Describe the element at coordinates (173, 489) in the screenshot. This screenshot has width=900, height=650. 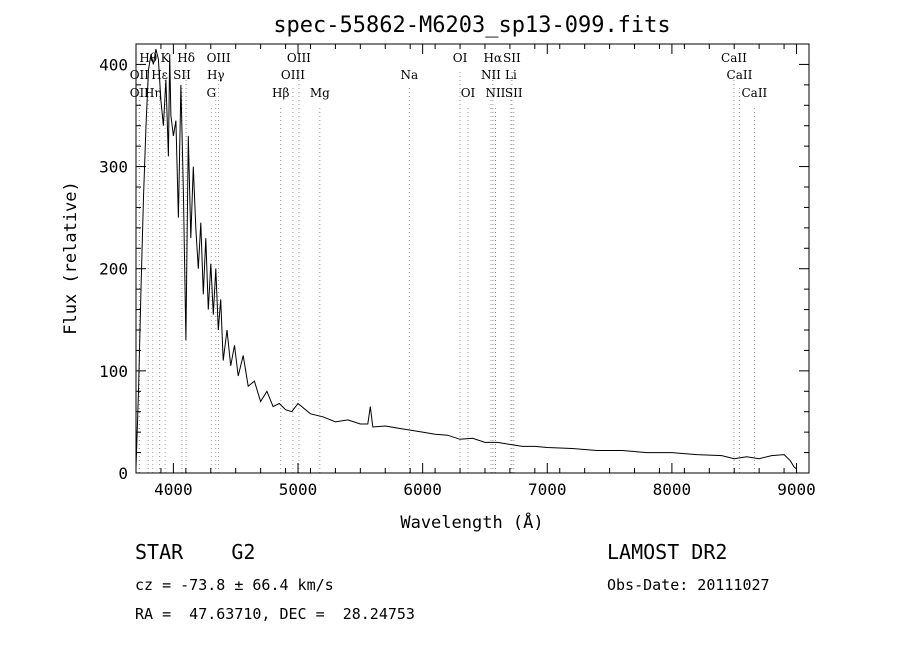
I see `x-tick-label: 4000` at that location.